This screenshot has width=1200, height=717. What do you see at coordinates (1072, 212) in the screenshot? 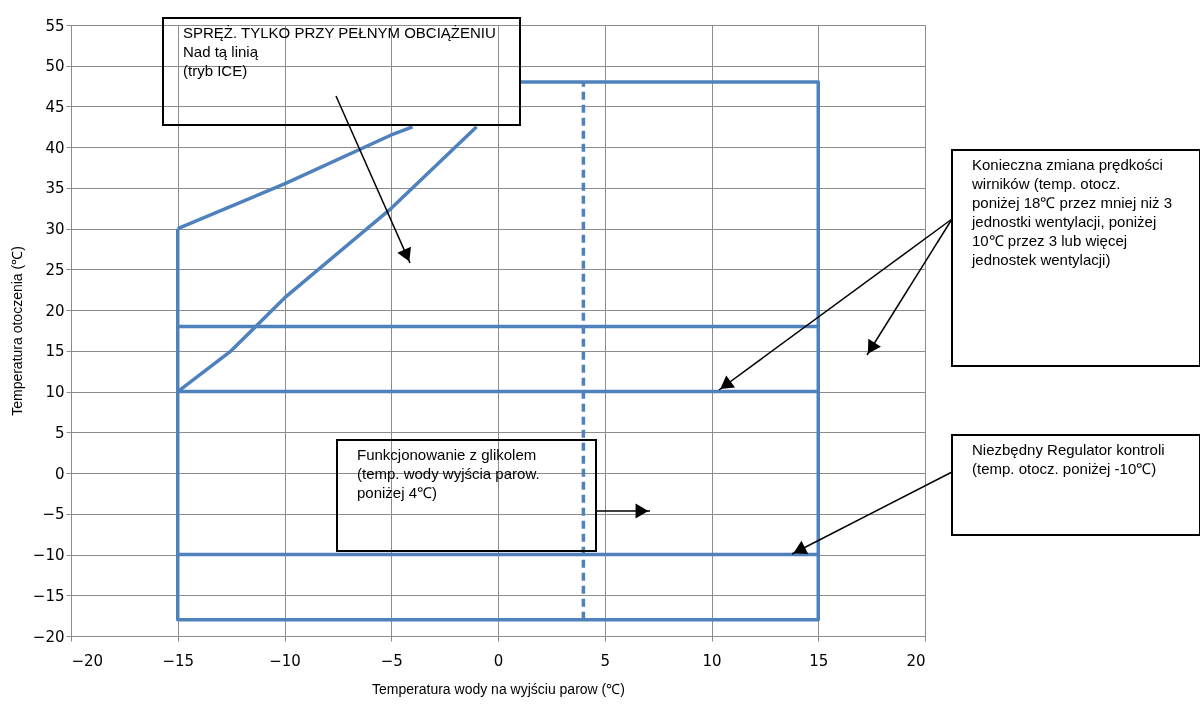
I see `text: Konieczna zmiana prędkości wirników (temp. otocz. poniżej 18℃ przez mniej niż 3 jednostki wentylacji, poniżej 10℃ przez 3 lub więcej jednostek wentylacji)` at bounding box center [1072, 212].